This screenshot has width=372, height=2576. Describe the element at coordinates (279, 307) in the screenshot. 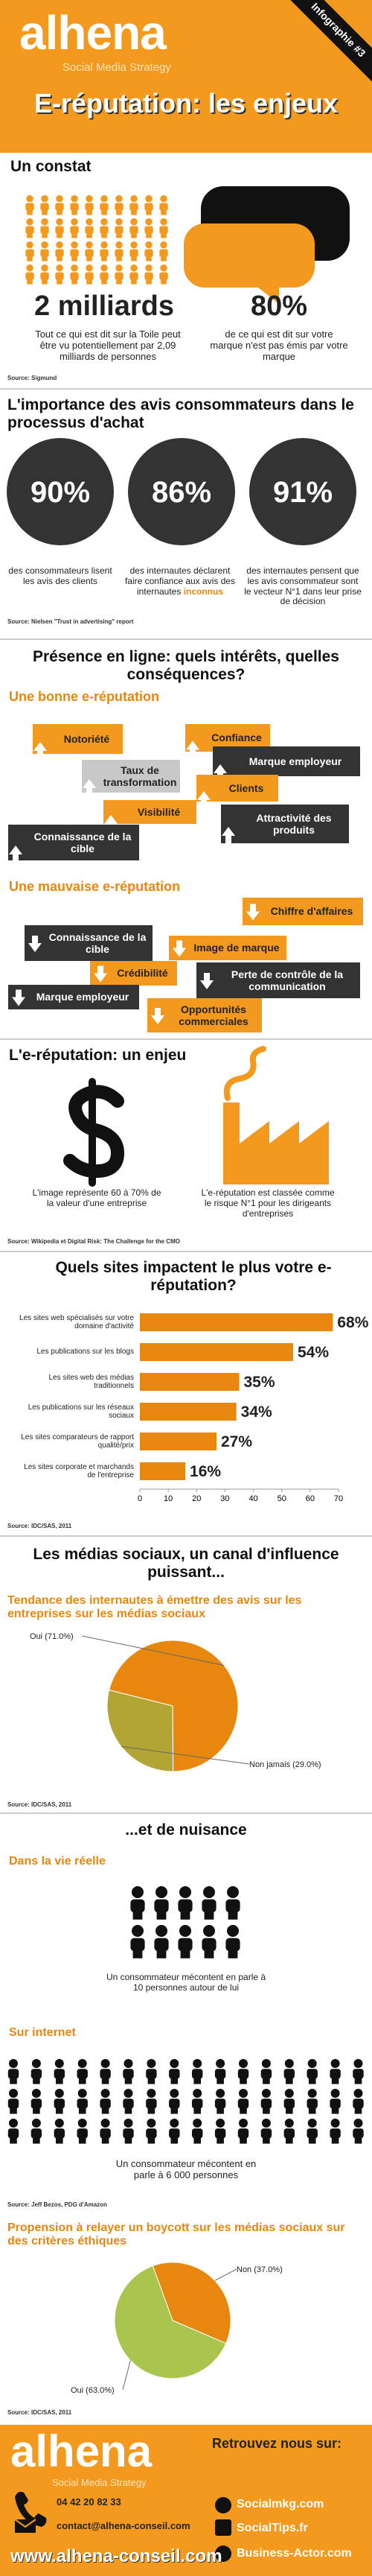

I see `stat-value: 80%` at that location.